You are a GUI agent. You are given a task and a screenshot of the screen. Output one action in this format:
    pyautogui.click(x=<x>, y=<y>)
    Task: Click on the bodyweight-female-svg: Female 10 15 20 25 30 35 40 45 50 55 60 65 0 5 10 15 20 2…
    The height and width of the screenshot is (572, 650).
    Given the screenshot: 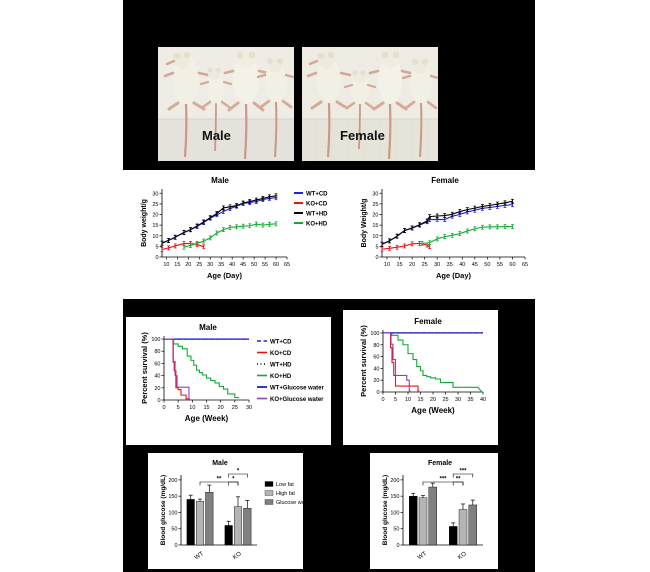 What is the action you would take?
    pyautogui.click(x=444, y=228)
    